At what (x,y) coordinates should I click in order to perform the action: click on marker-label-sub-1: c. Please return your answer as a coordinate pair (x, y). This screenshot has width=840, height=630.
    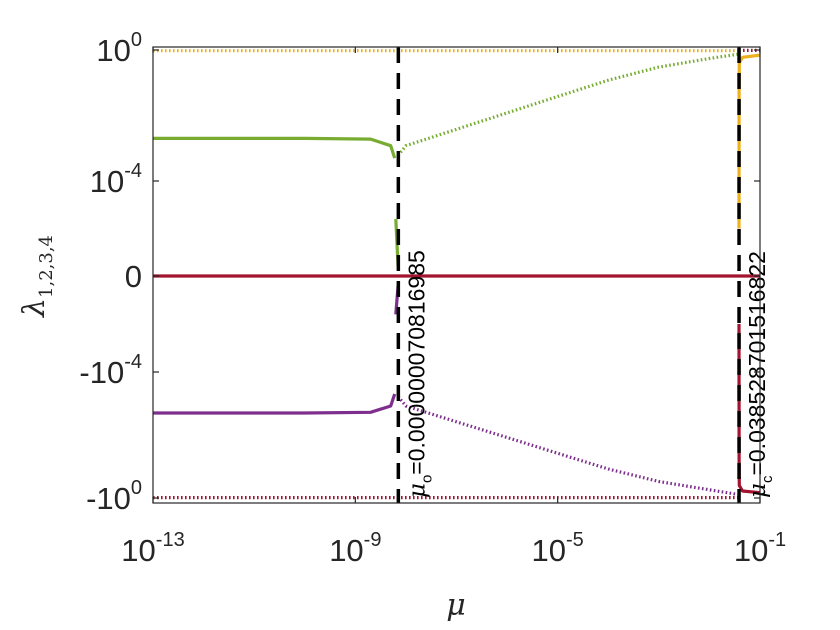
    Looking at the image, I should click on (767, 479).